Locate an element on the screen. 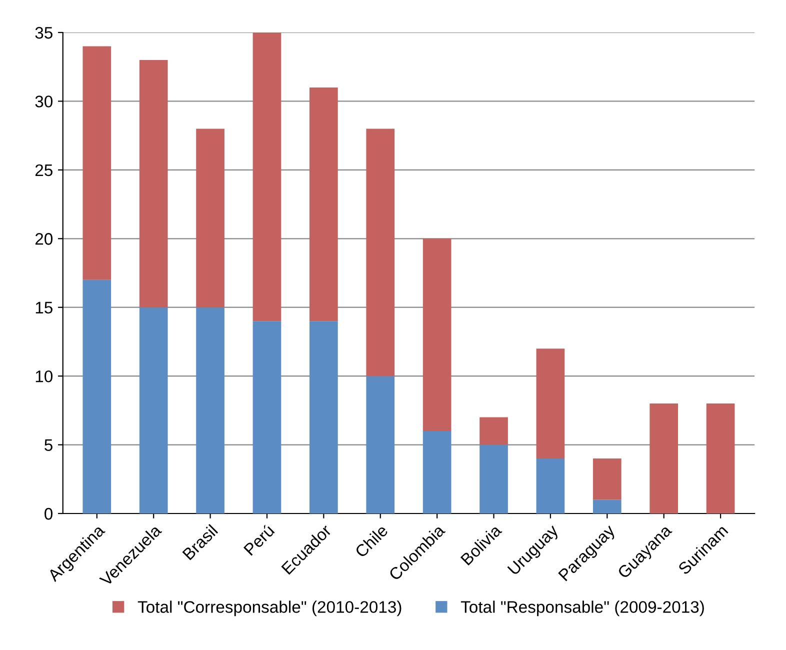 This screenshot has height=650, width=786. legend-label: Total "Responsable" (2009-2013) is located at coordinates (582, 608).